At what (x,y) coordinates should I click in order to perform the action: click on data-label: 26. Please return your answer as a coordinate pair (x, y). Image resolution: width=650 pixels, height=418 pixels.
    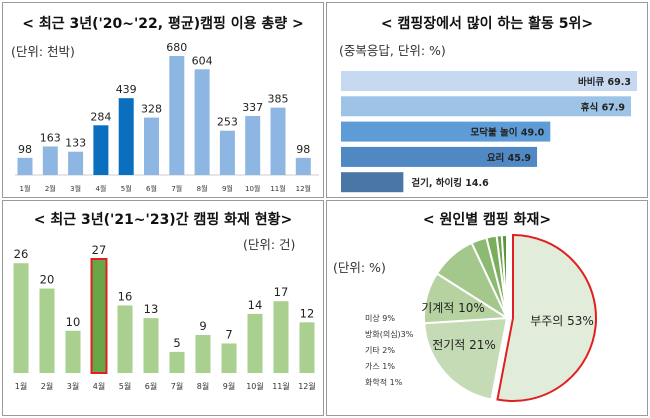
    Looking at the image, I should click on (21, 254).